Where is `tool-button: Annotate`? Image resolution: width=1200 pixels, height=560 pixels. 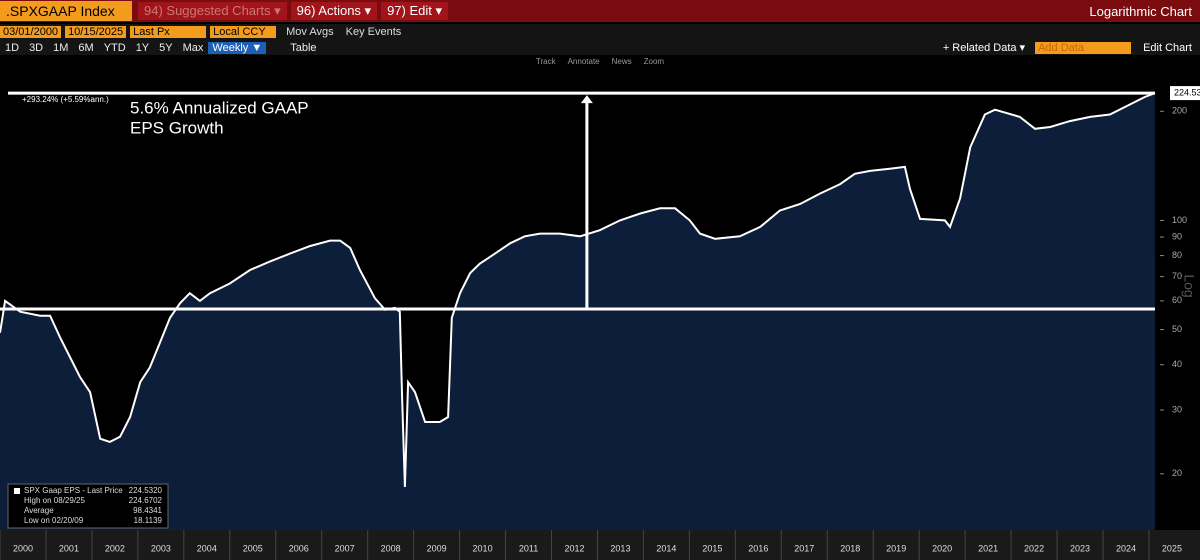
tool-button: Annotate is located at coordinates (583, 61).